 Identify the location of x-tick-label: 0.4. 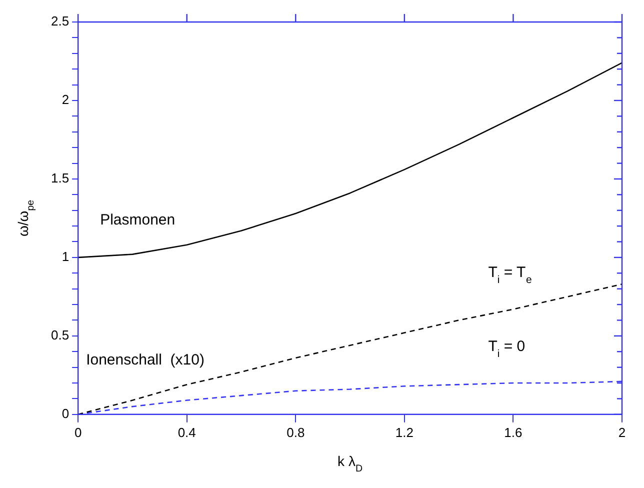
(187, 432).